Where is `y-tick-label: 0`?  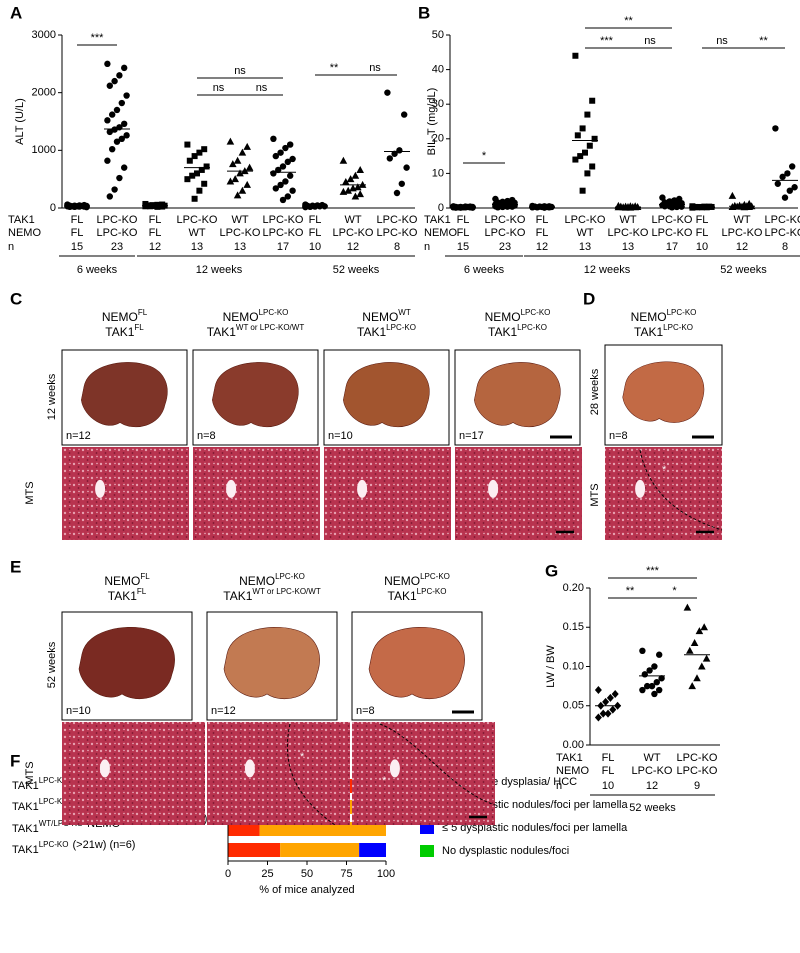
y-tick-label: 0 is located at coordinates (53, 208).